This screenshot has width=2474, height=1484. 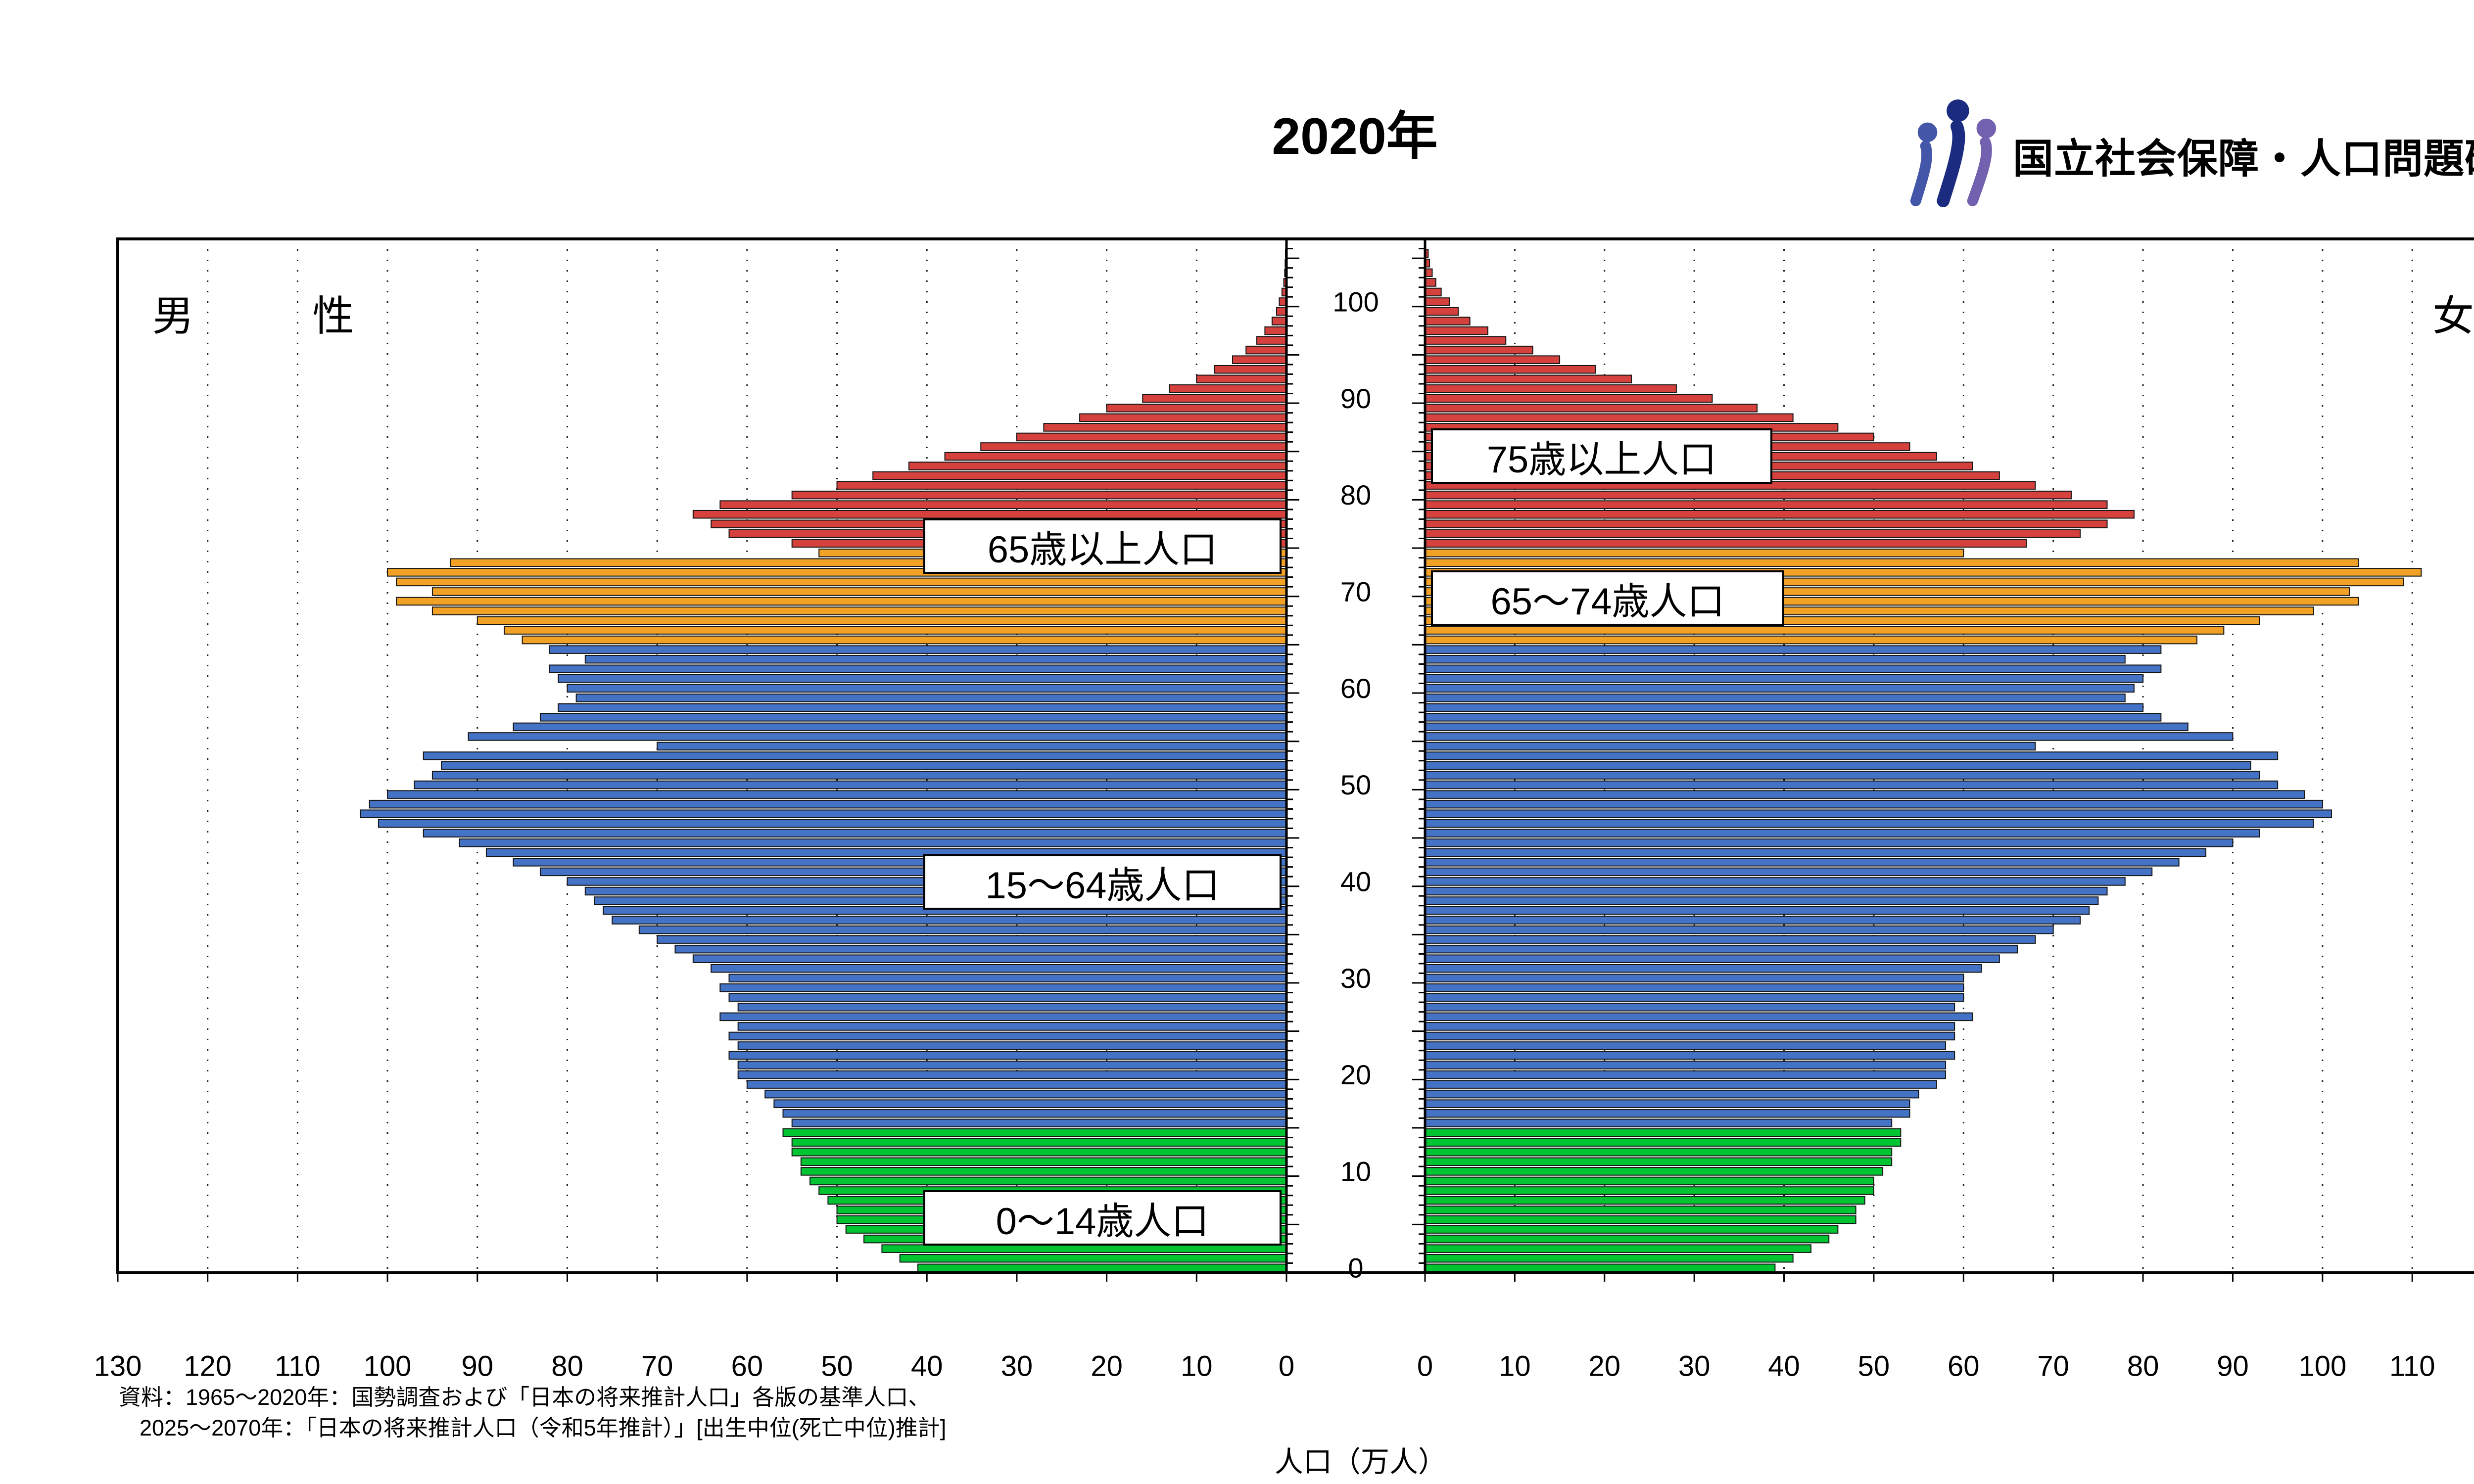 What do you see at coordinates (2453, 313) in the screenshot?
I see `female-label: 女 性` at bounding box center [2453, 313].